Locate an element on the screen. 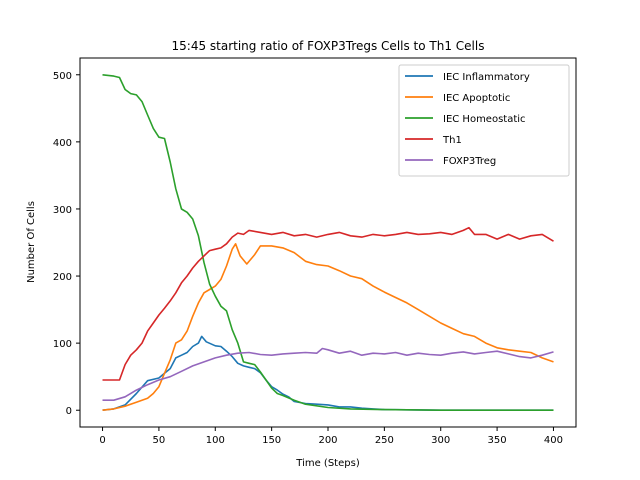 This screenshot has height=480, width=640. x-axis-label: Time (Steps) is located at coordinates (327, 463).